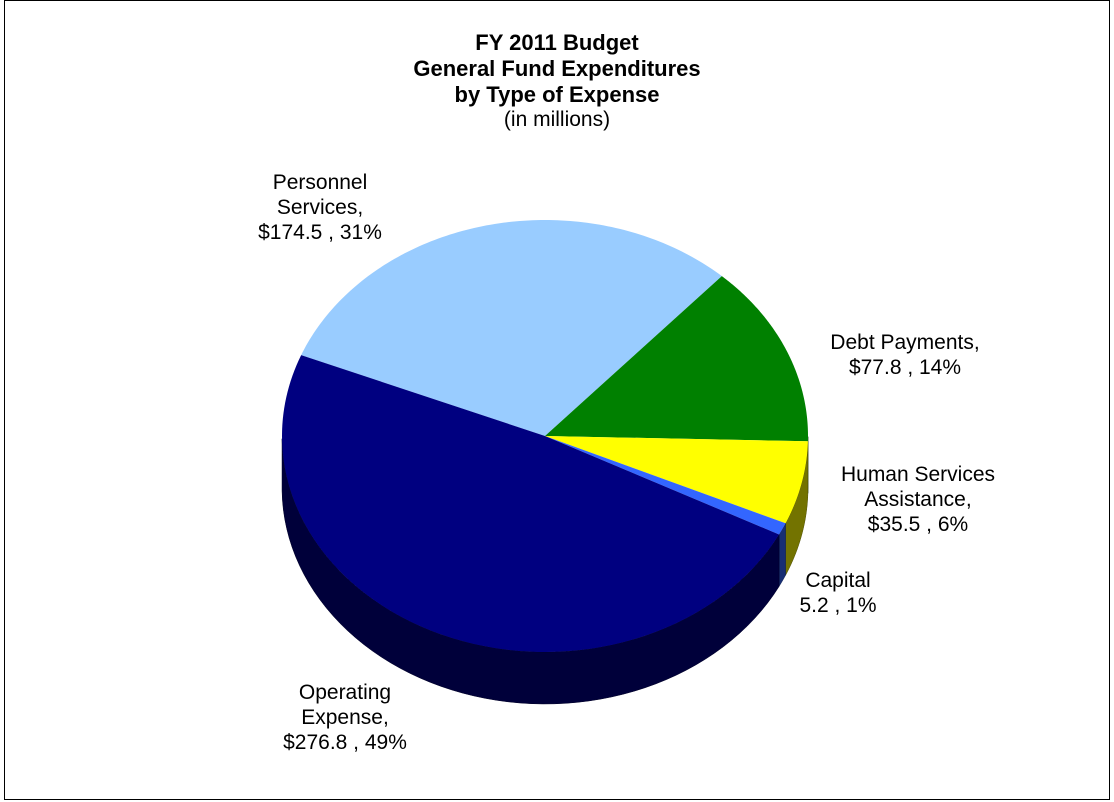 The height and width of the screenshot is (802, 1114). I want to click on pie-slice-human-services-assistance, so click(676, 480).